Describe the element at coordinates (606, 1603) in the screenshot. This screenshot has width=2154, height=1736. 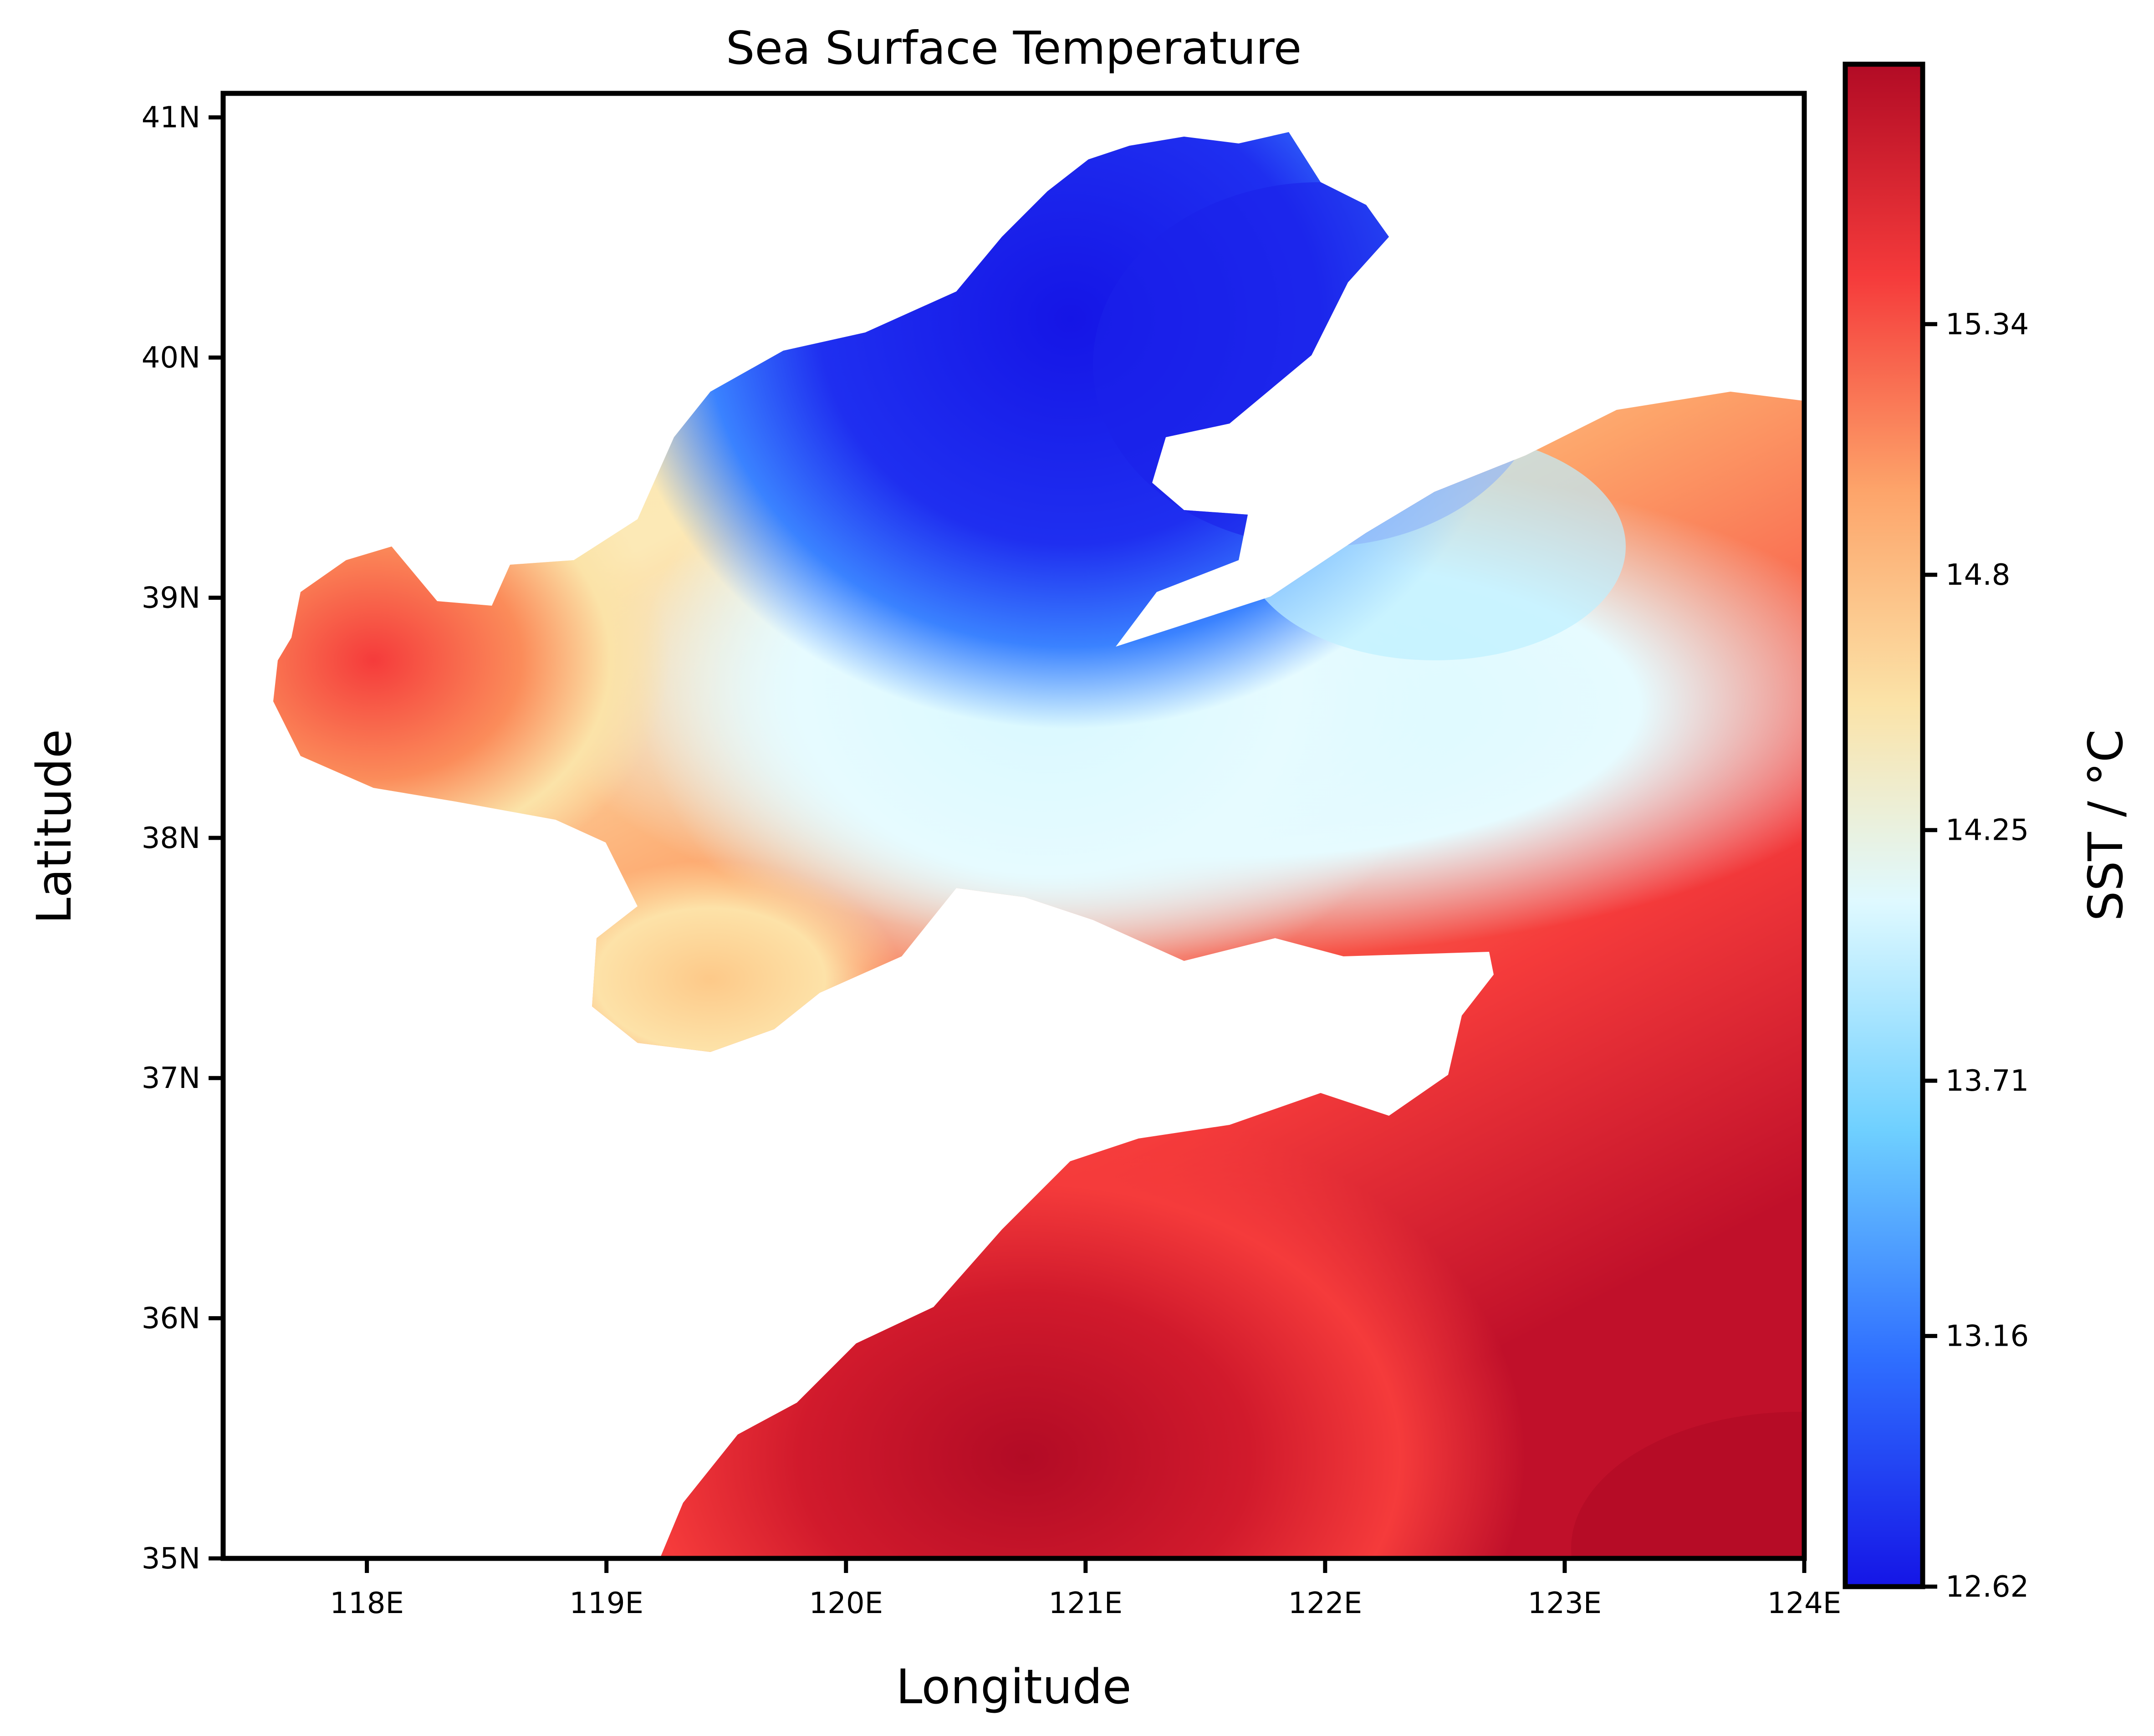
I see `x-tick-label: 119E` at that location.